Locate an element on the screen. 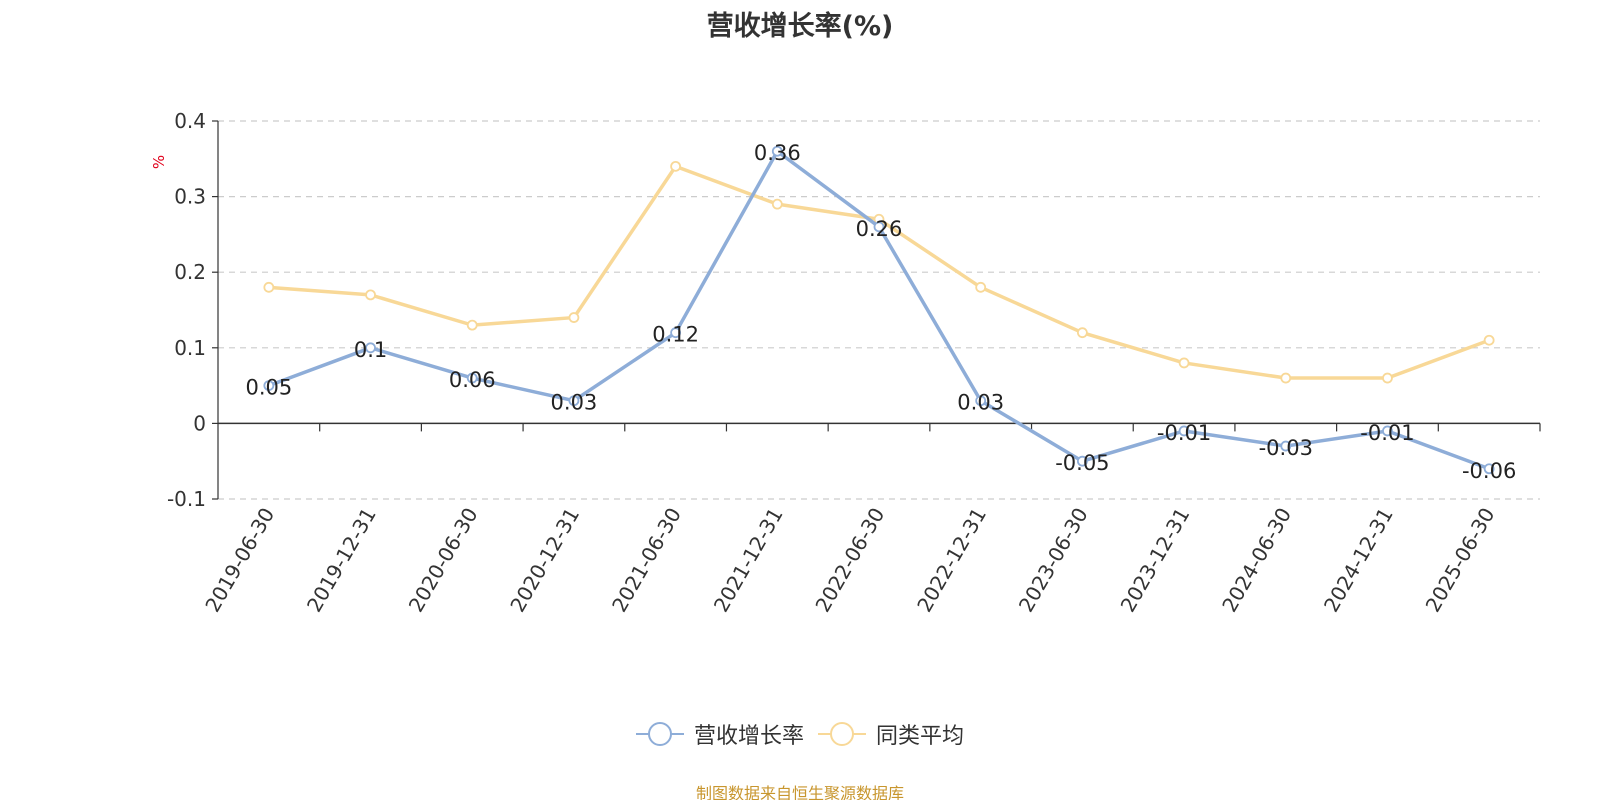 The height and width of the screenshot is (800, 1600). x-tick-label: 2024-12-31 is located at coordinates (1358, 560).